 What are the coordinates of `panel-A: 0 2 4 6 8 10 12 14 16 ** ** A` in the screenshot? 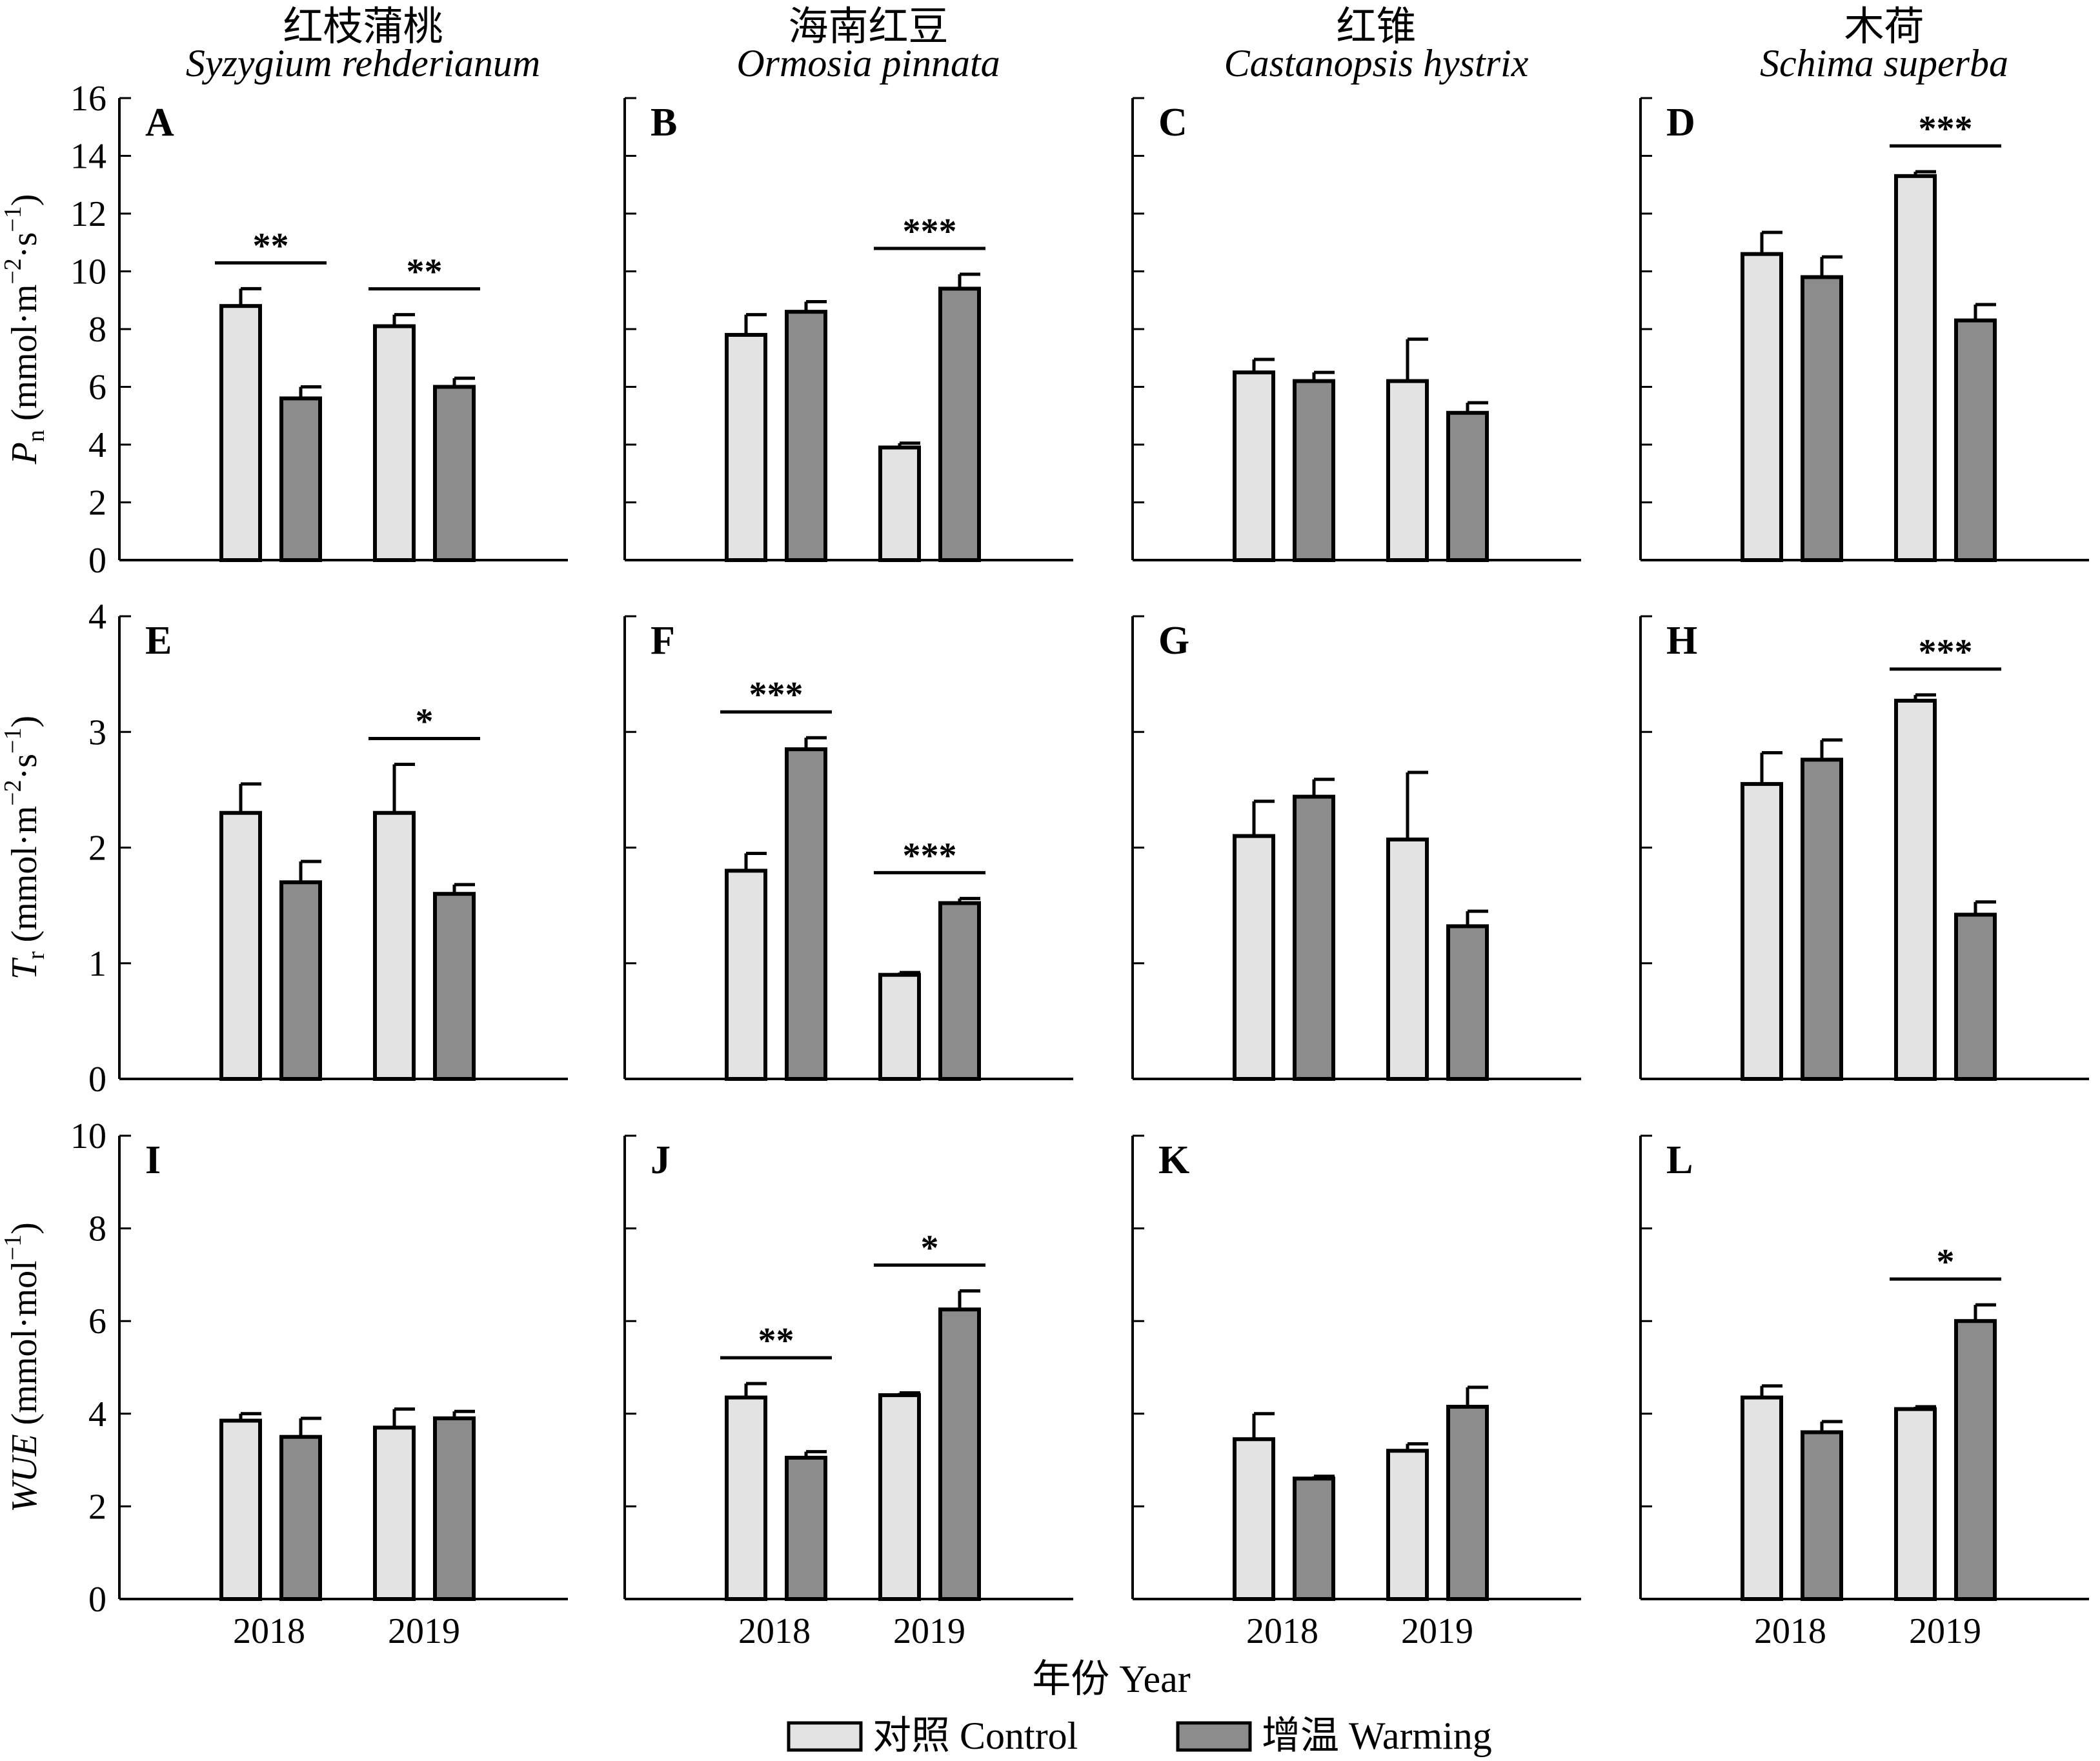 It's located at (319, 330).